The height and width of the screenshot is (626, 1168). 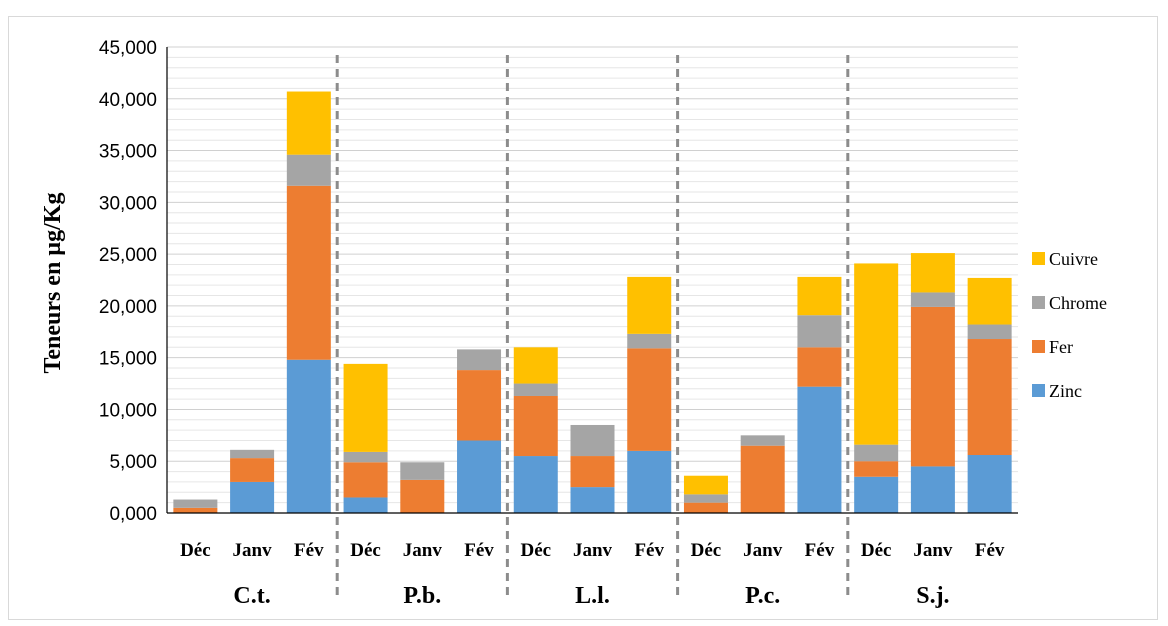 I want to click on group-label: S.j., so click(x=932, y=596).